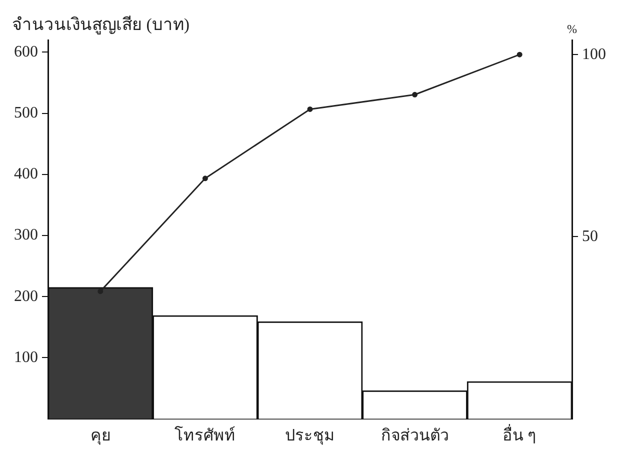  I want to click on y2-tick-label: 100, so click(594, 54).